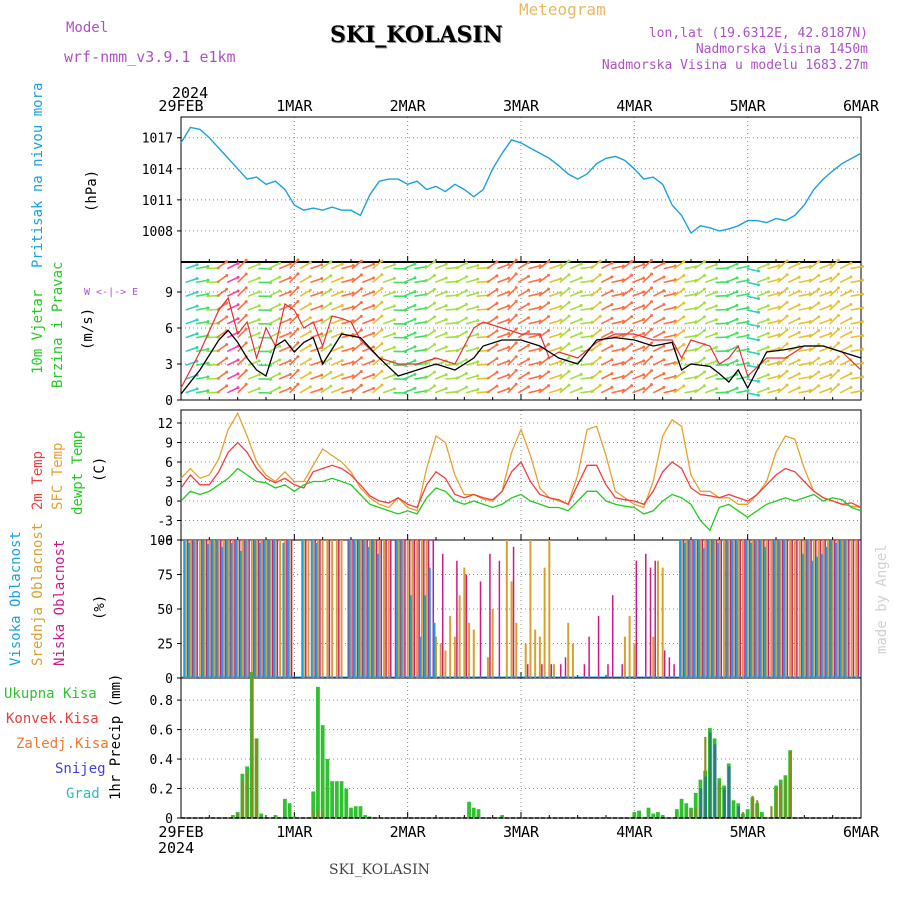 The image size is (900, 900). Describe the element at coordinates (161, 701) in the screenshot. I see `y-tick-label: 0.8` at that location.